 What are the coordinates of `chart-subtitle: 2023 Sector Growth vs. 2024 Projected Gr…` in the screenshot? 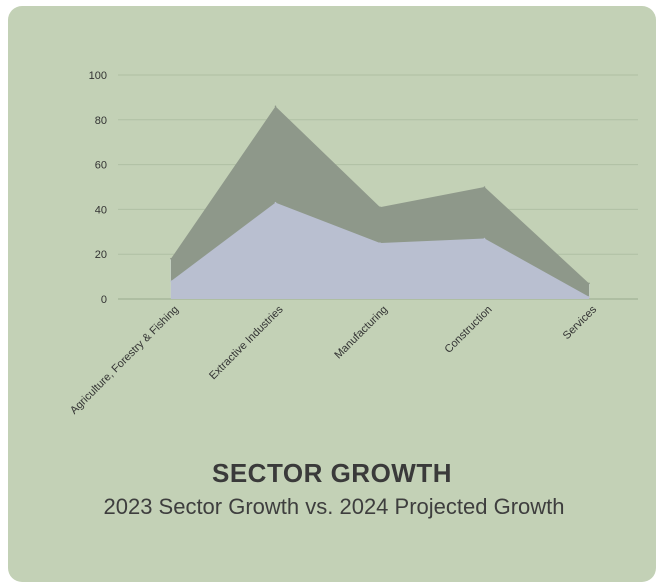 It's located at (334, 507).